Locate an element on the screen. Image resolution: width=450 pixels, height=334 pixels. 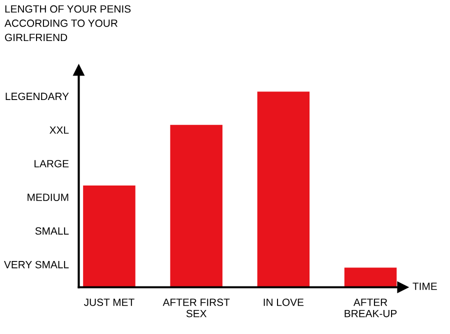
text: LEGENDARY is located at coordinates (37, 96).